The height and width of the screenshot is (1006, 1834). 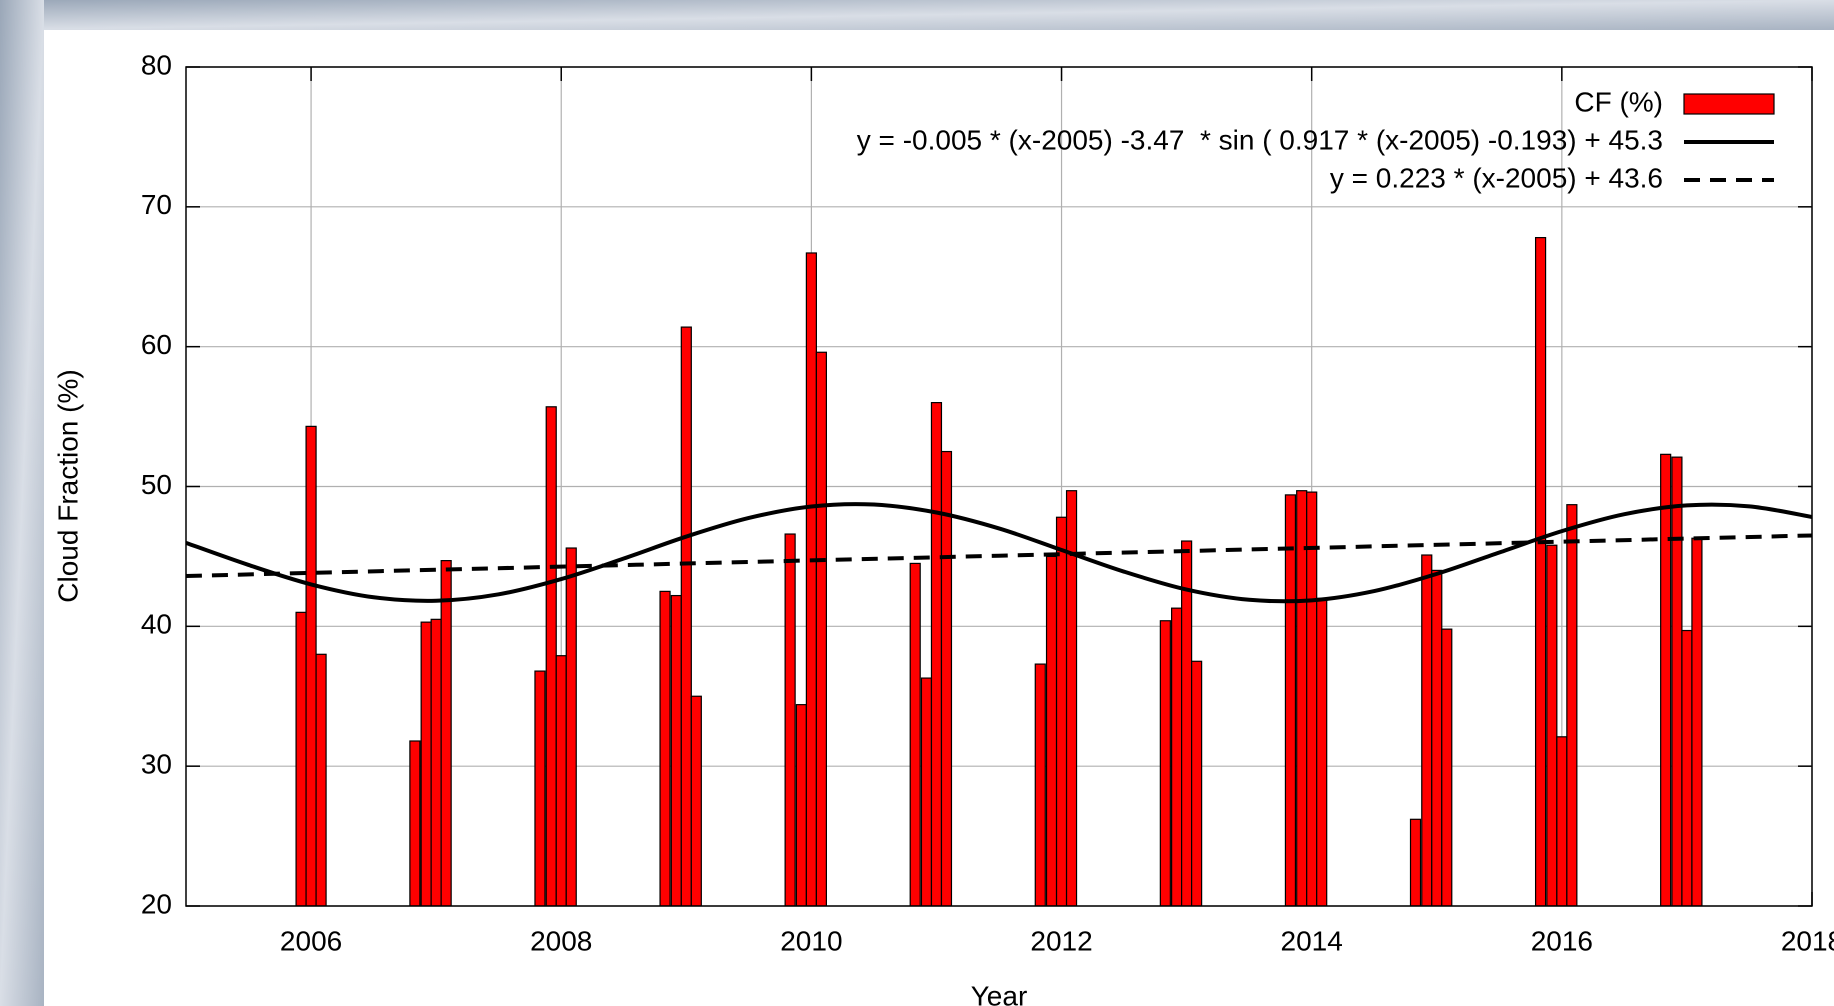 What do you see at coordinates (811, 940) in the screenshot?
I see `x-tick-label: 2010` at bounding box center [811, 940].